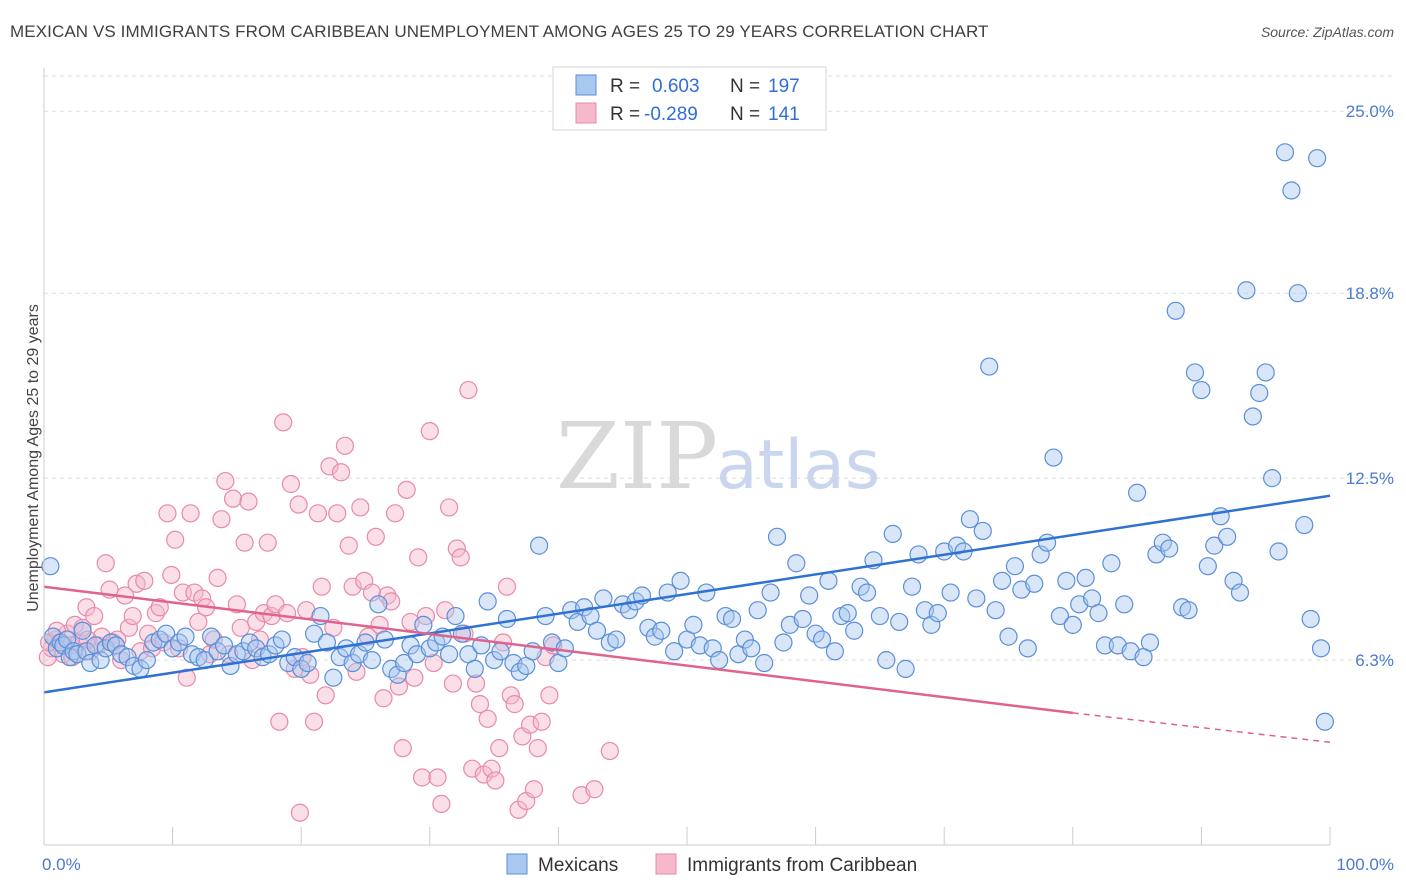 The height and width of the screenshot is (892, 1406). Describe the element at coordinates (802, 865) in the screenshot. I see `bottom-legend-label-caribbean: Immigrants from Caribbean` at that location.